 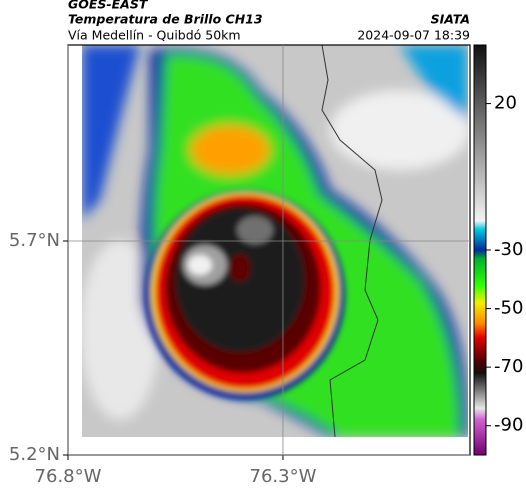 What do you see at coordinates (34, 454) in the screenshot?
I see `y-tick-label: 5.2°N` at bounding box center [34, 454].